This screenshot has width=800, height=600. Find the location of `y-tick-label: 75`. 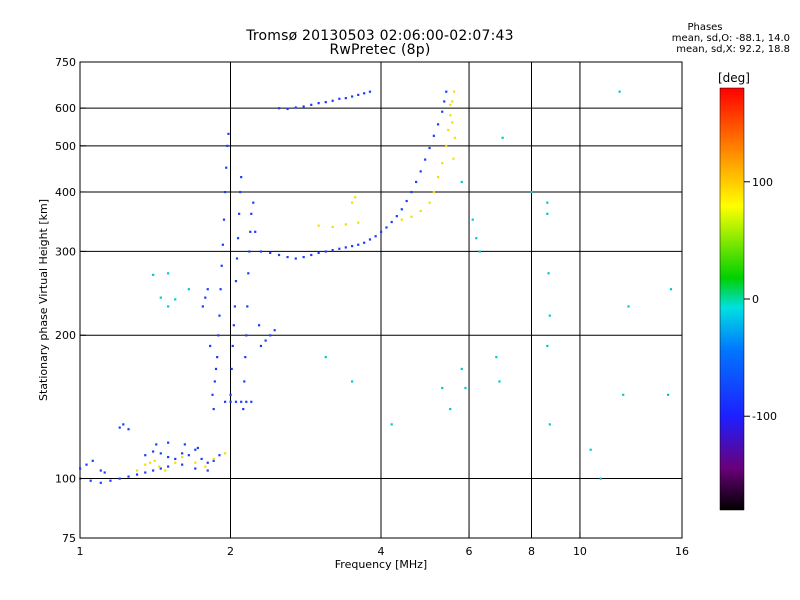

y-tick-label: 75 is located at coordinates (69, 538).